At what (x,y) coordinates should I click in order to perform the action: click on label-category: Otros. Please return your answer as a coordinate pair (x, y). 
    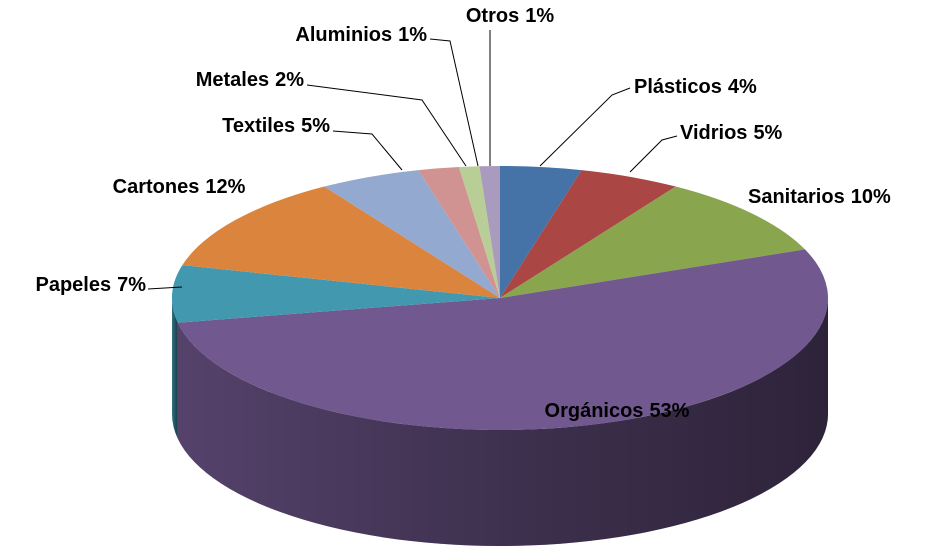
    Looking at the image, I should click on (492, 16).